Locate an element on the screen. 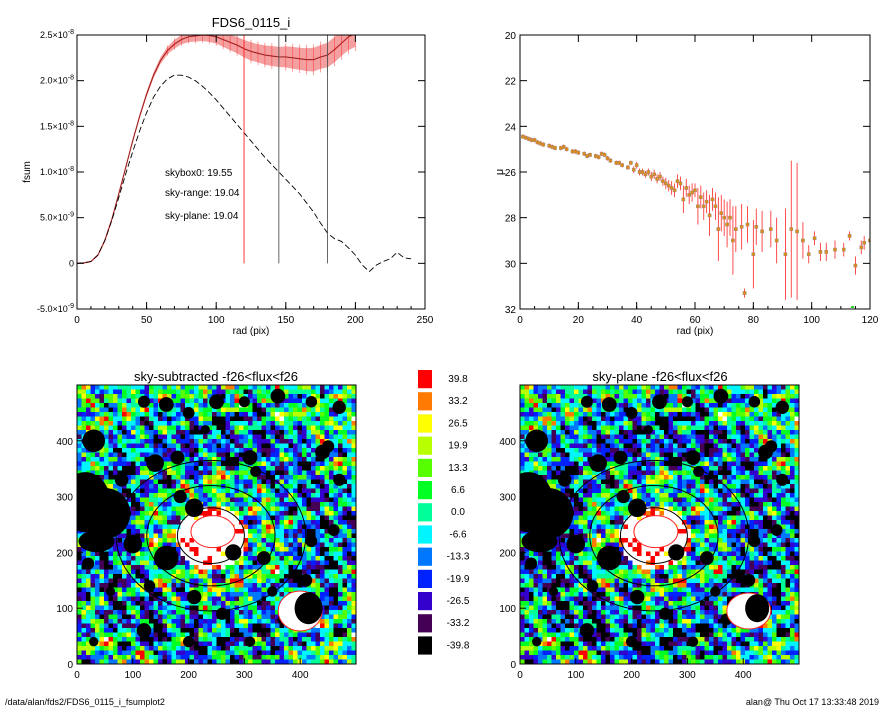  mask-blob is located at coordinates (166, 558).